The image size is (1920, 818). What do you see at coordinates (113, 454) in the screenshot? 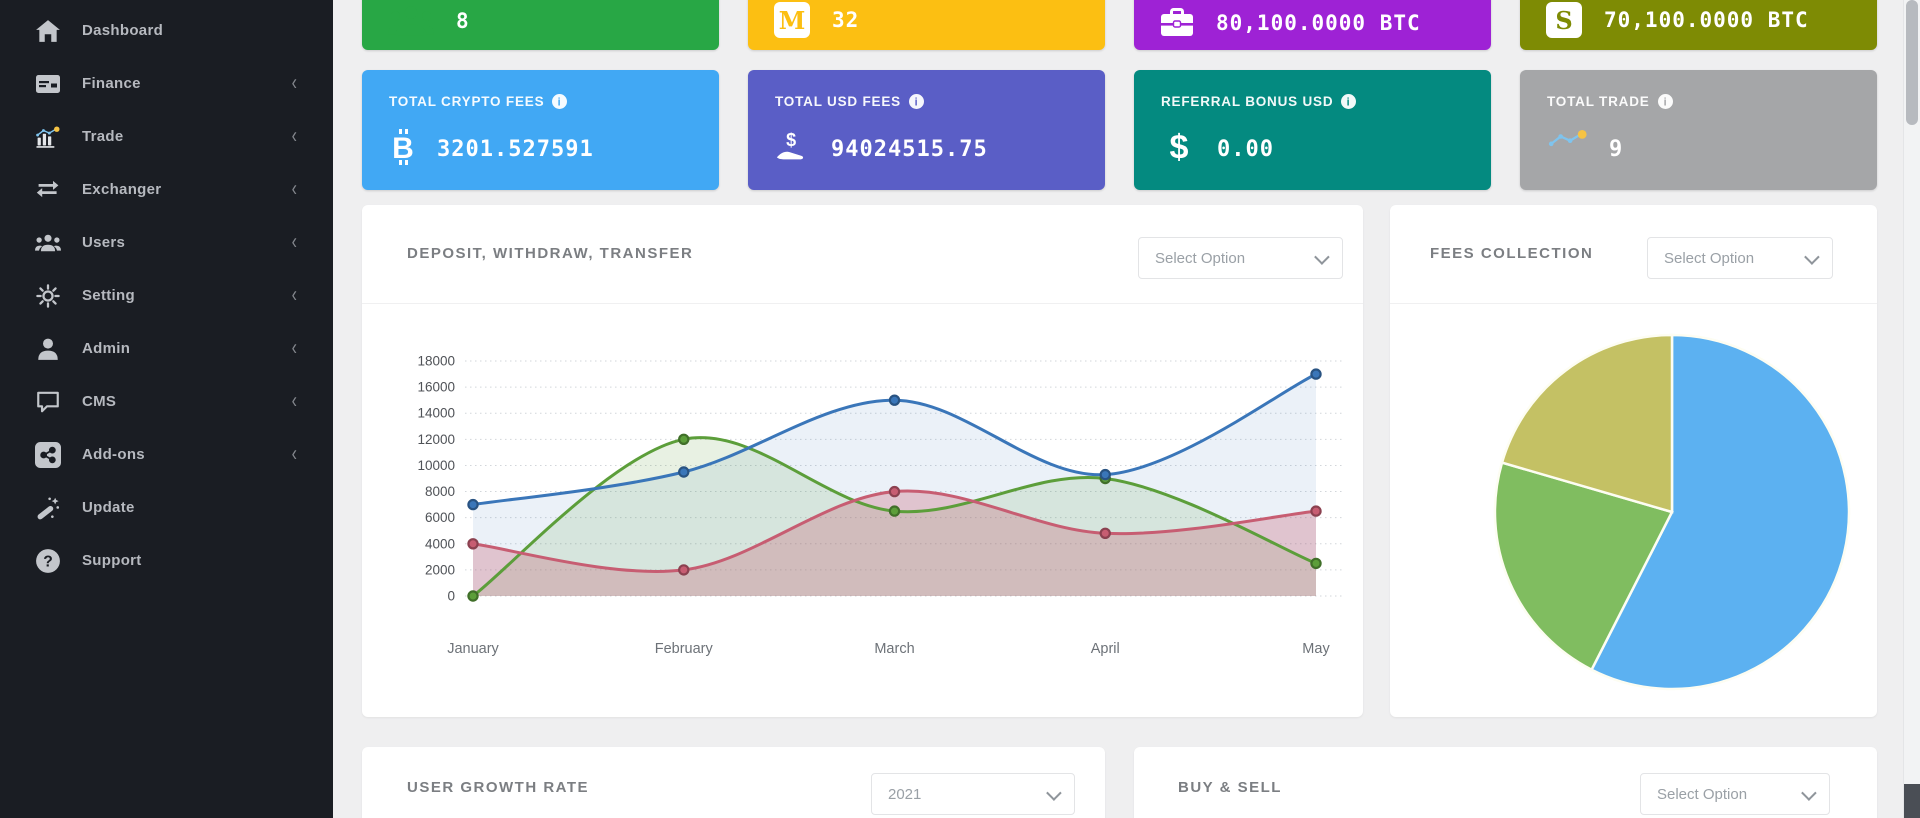
I see `sidebar-item-label: Add-ons` at bounding box center [113, 454].